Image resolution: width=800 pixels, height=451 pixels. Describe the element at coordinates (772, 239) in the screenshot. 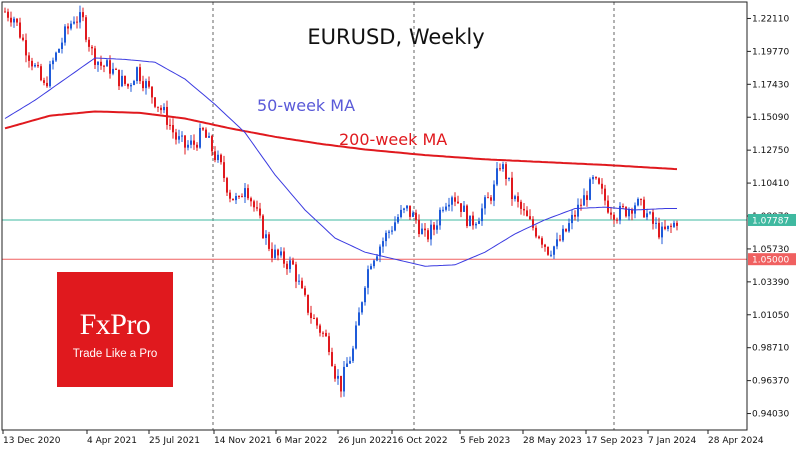

I see `price-badges: 1.07787 1.05000` at that location.